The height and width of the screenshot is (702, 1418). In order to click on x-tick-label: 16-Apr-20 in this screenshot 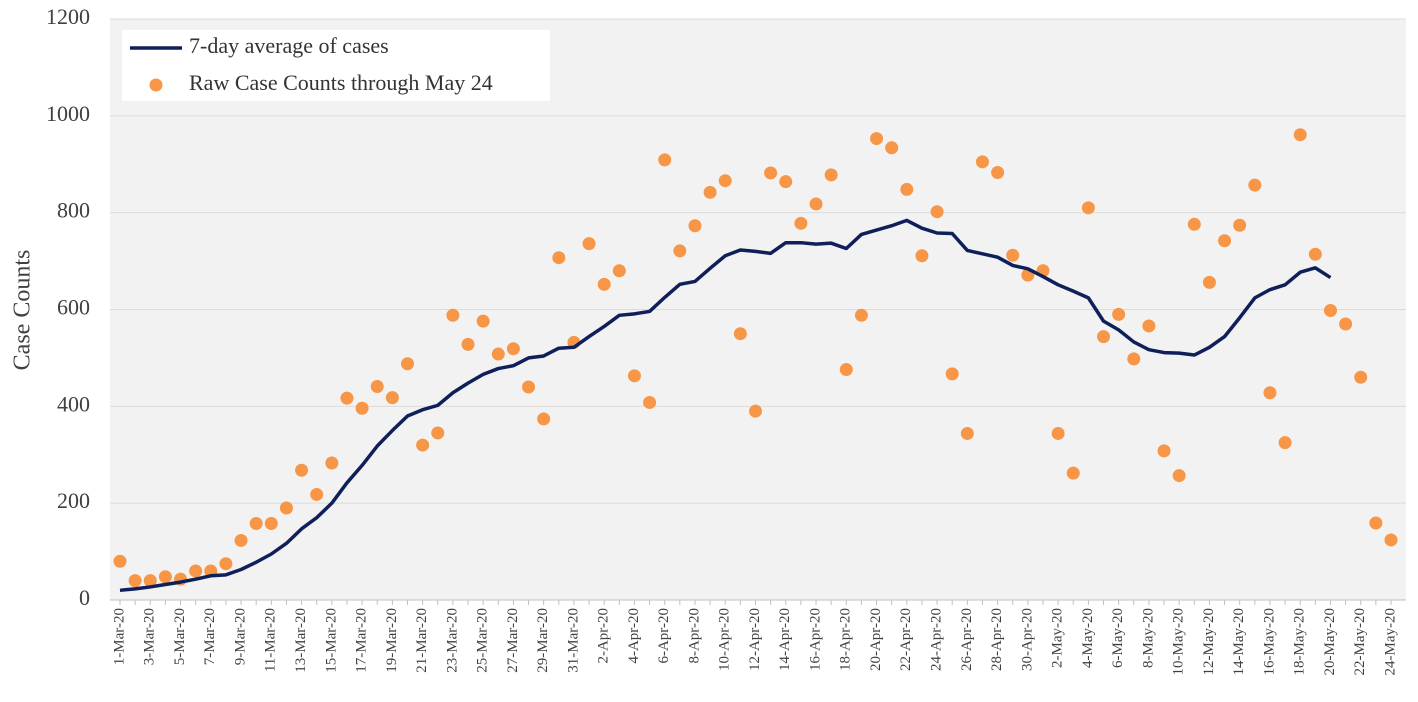, I will do `click(815, 639)`.